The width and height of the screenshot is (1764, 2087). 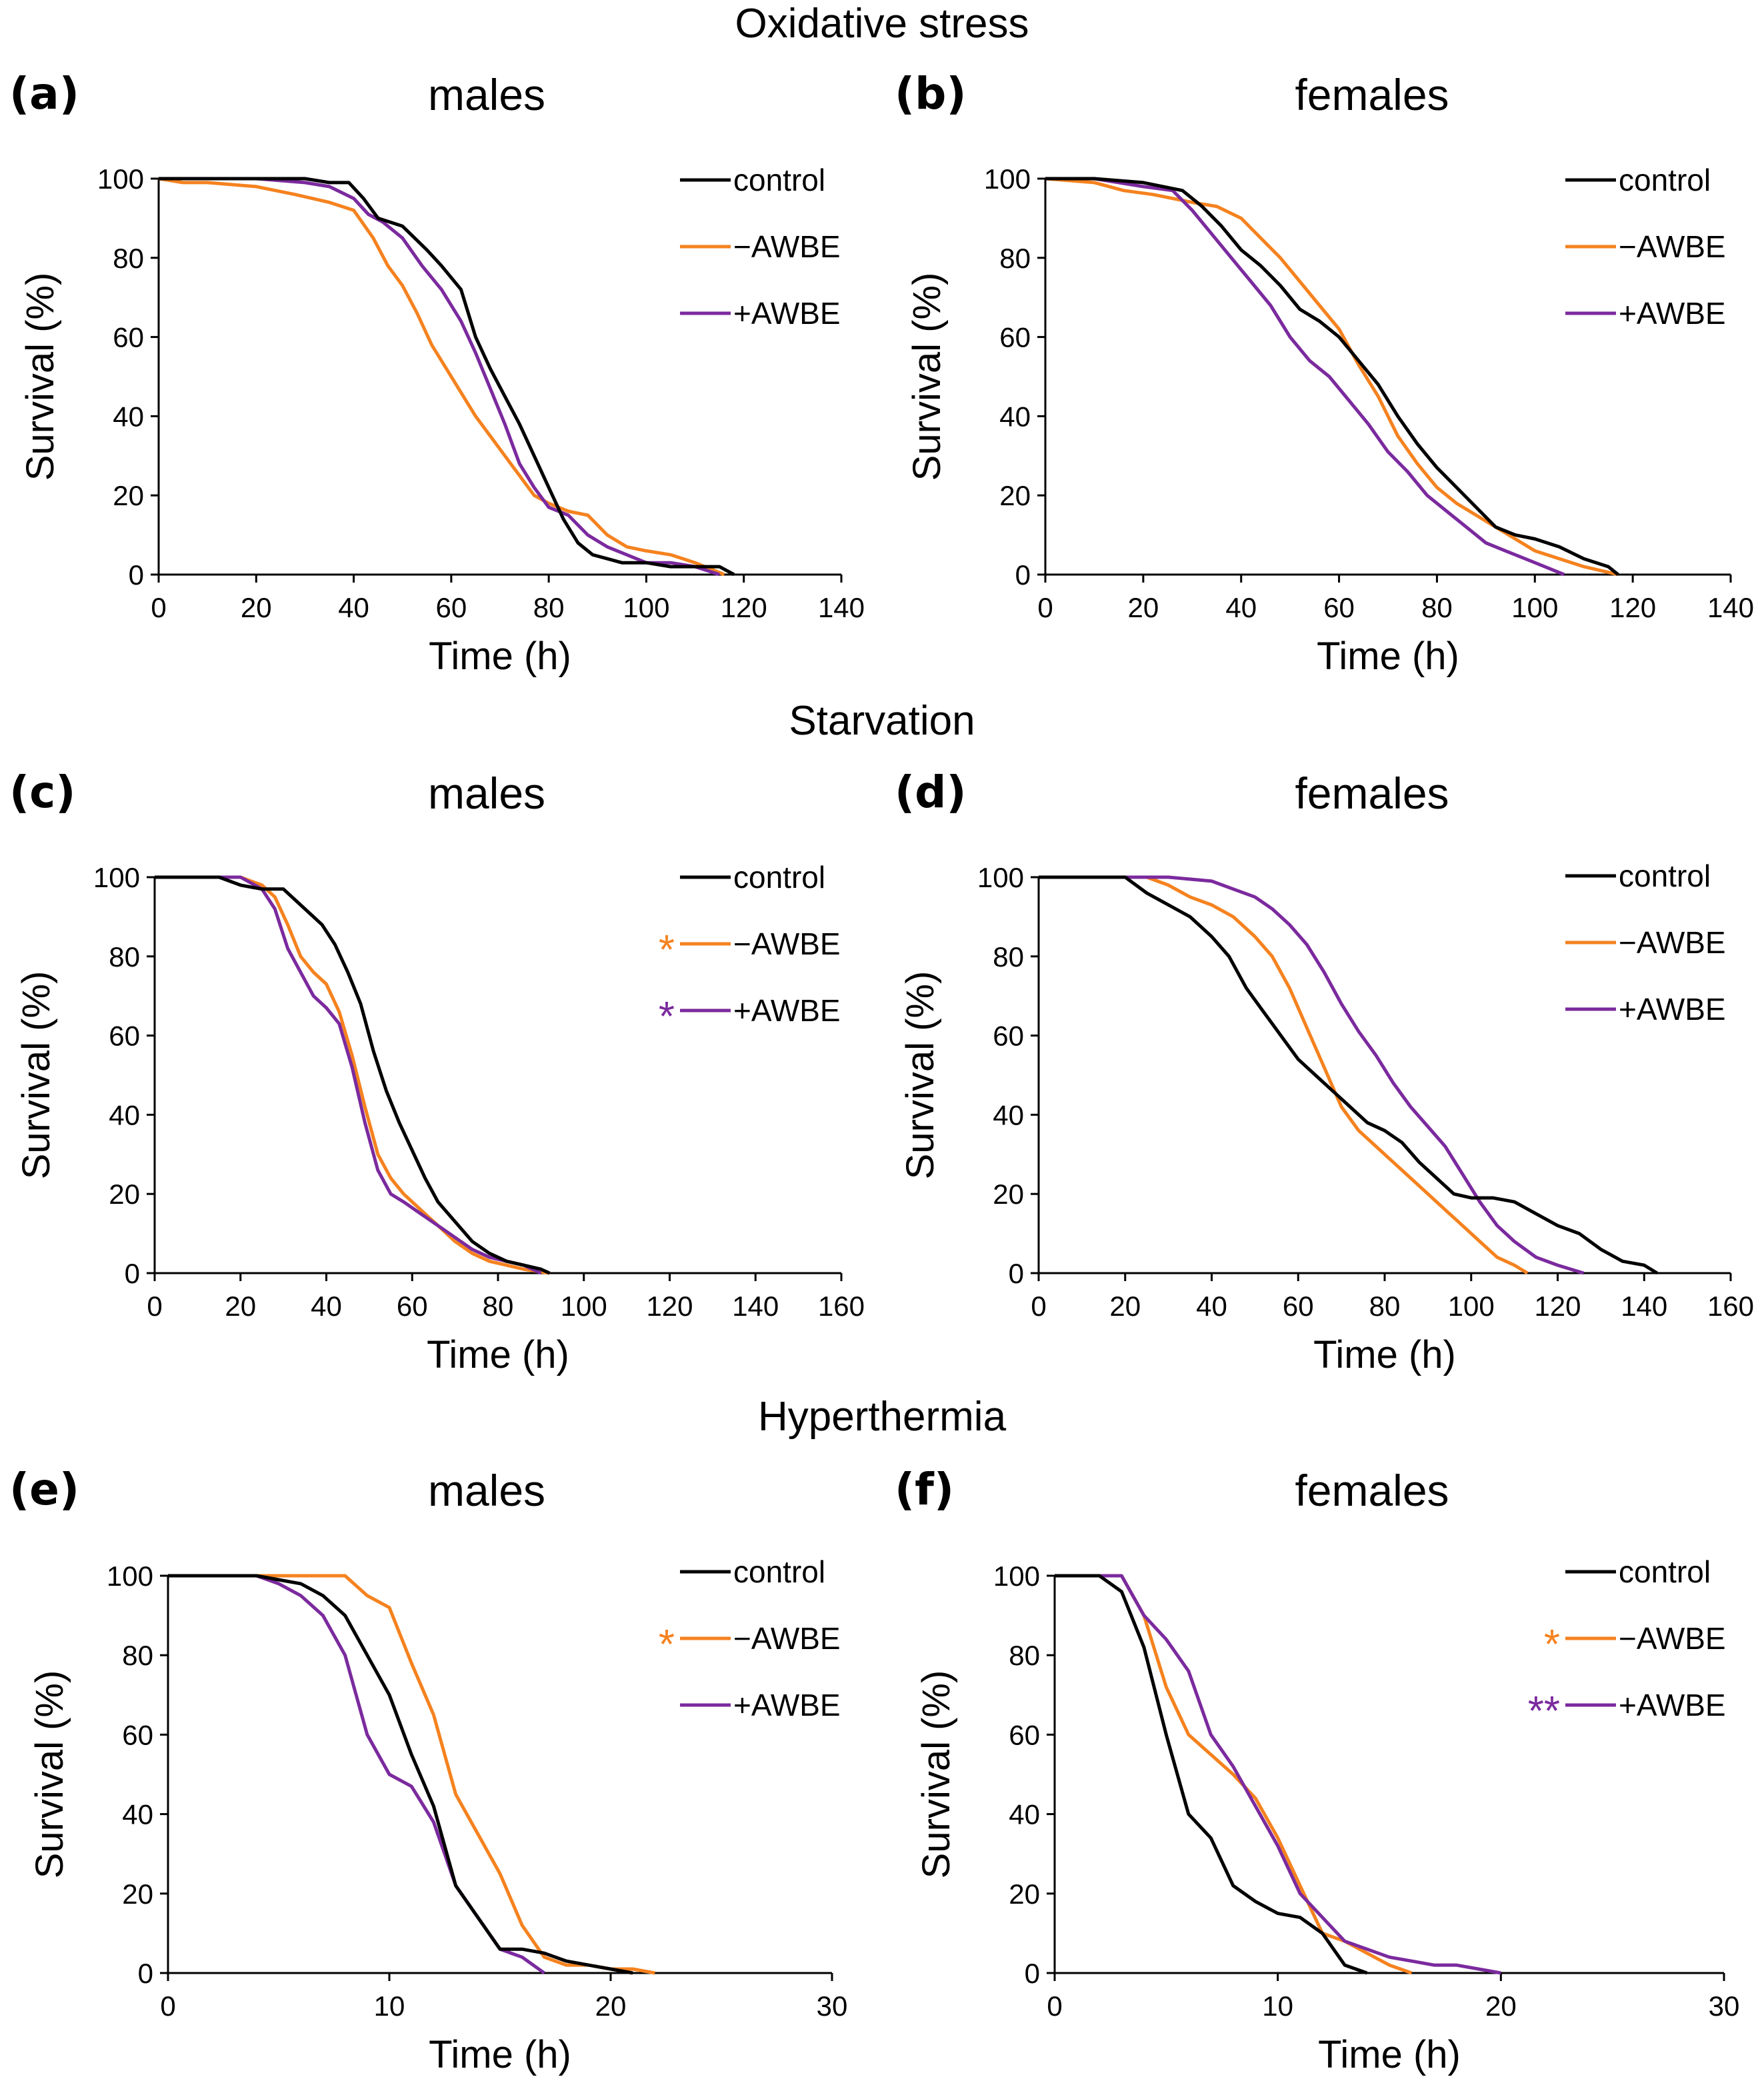 I want to click on legend-label-f-plus: +AWBE, so click(x=1672, y=1705).